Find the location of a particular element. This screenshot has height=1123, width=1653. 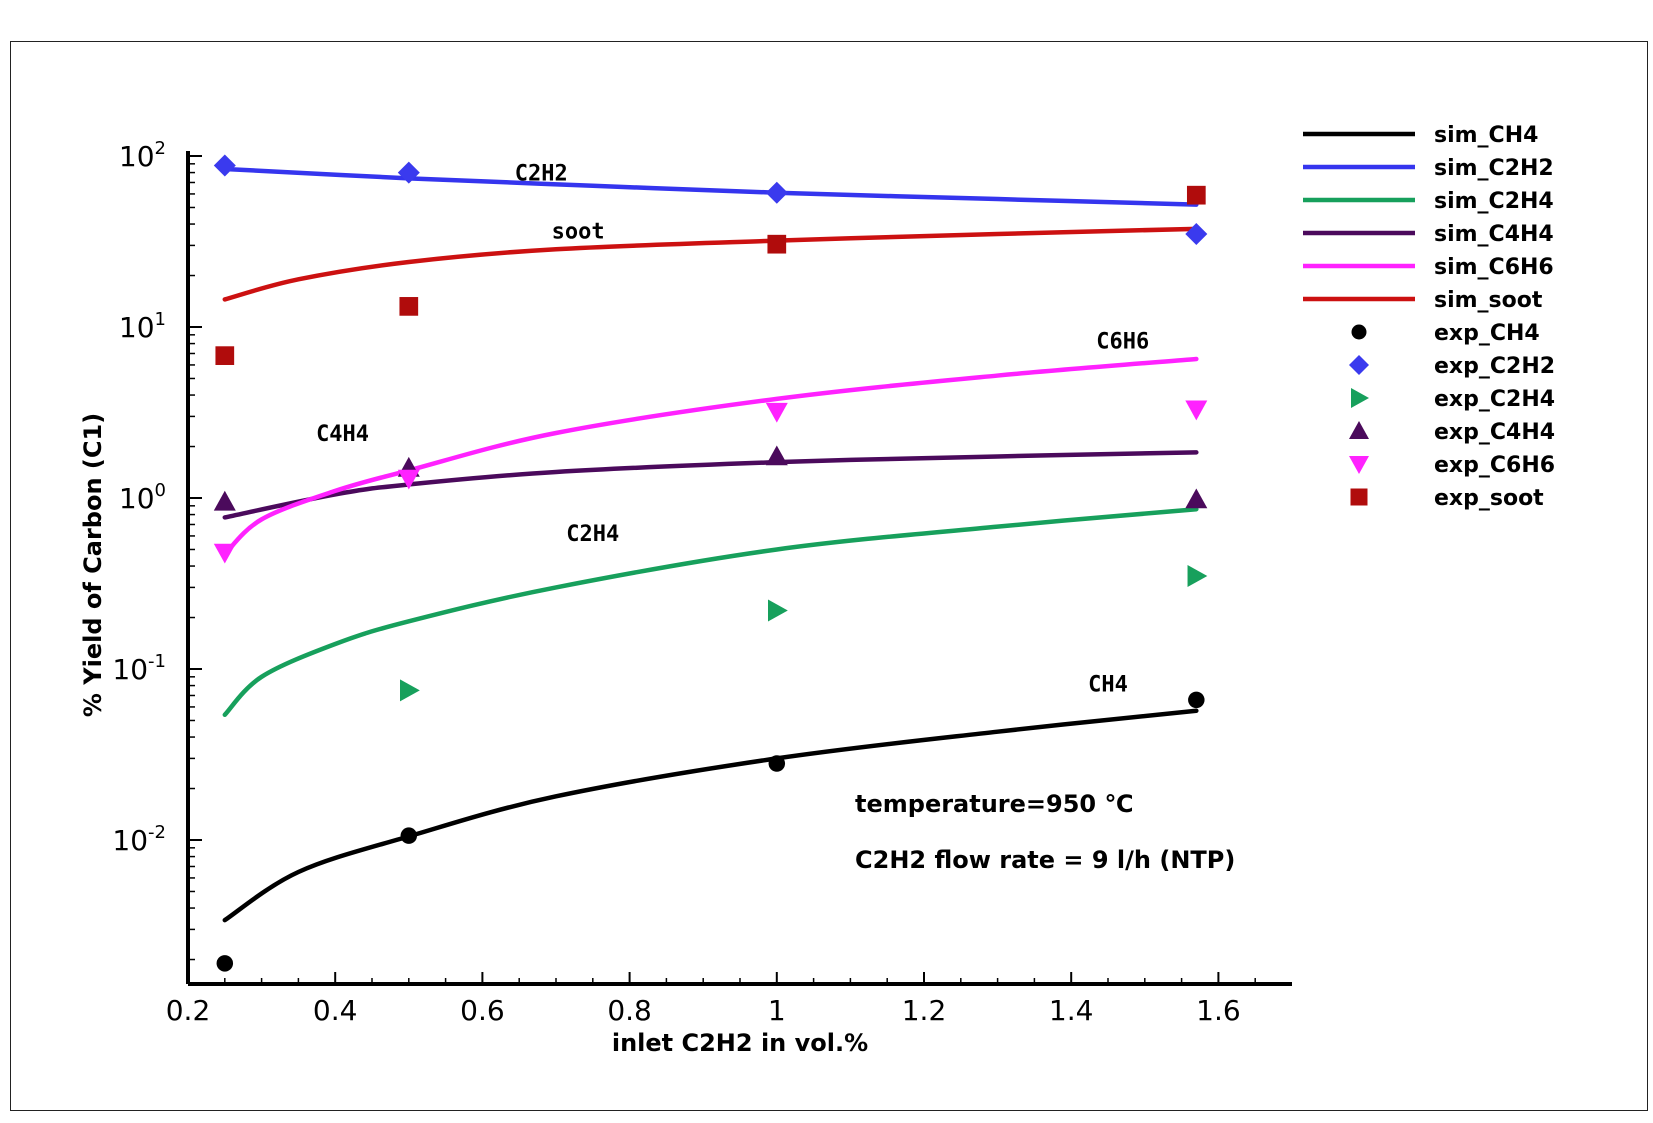

legend-swatch-exp_C2H2 is located at coordinates (1359, 365).